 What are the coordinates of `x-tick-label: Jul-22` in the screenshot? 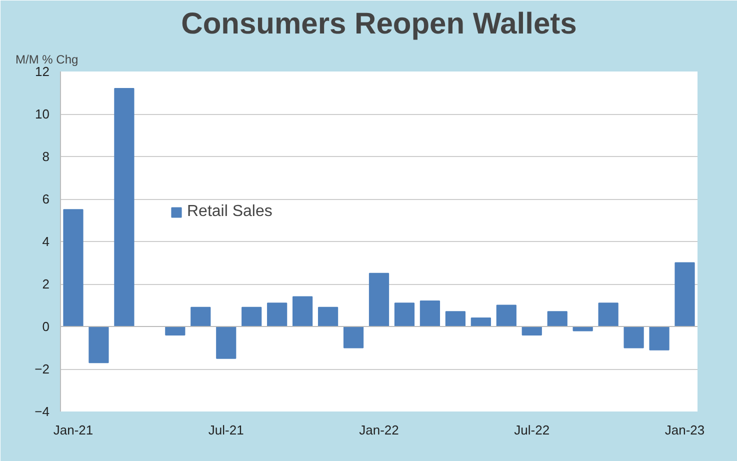 It's located at (532, 430).